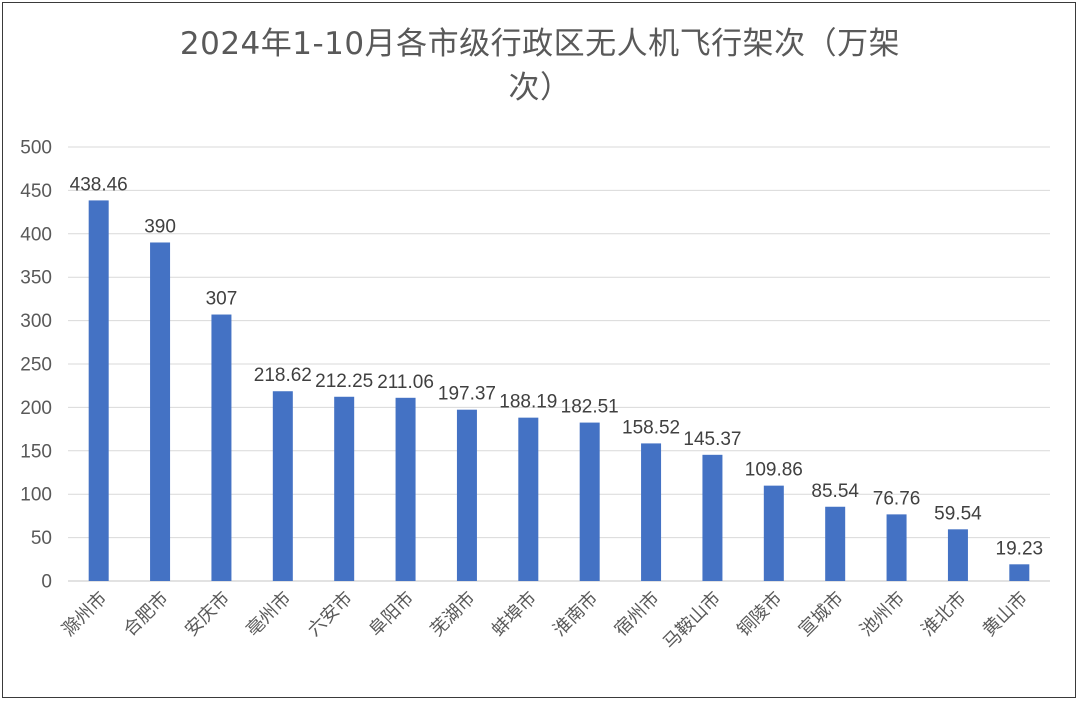  I want to click on category-label: 蚌埠市, so click(514, 614).